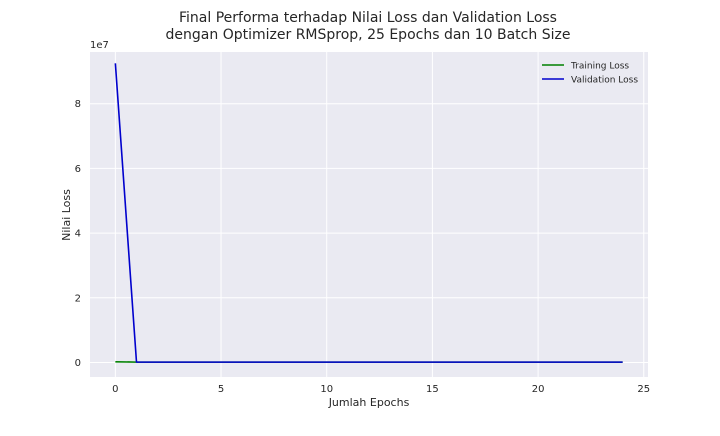 Image resolution: width=720 pixels, height=436 pixels. I want to click on y-axis-ticks: 0 2 4 6 8, so click(78, 234).